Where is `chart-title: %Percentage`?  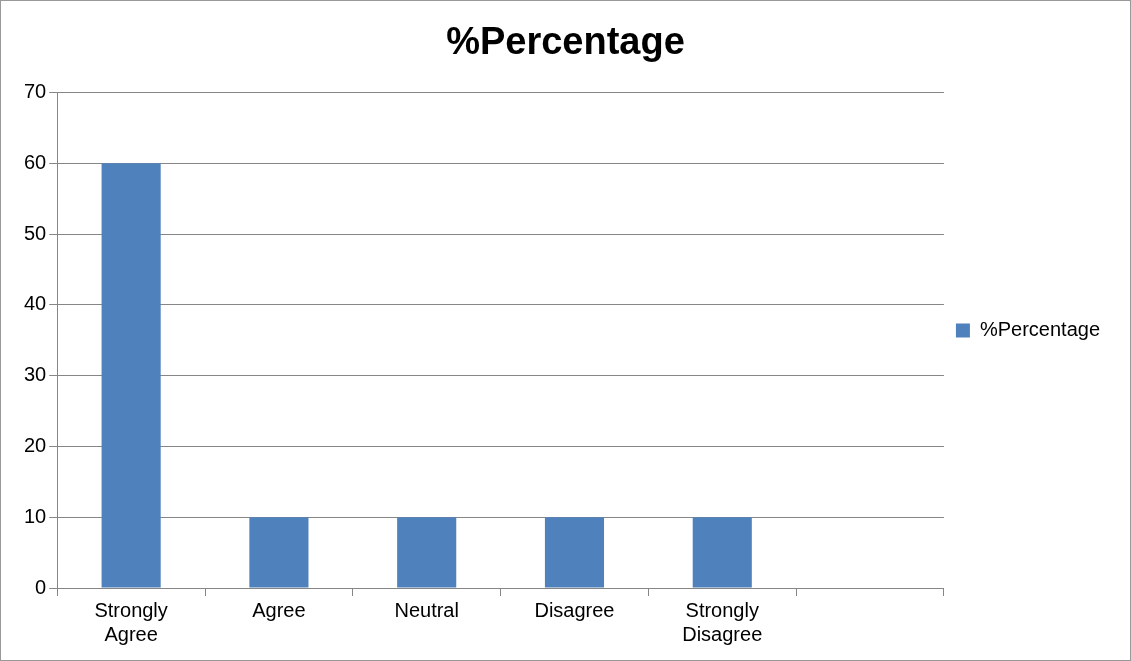
chart-title: %Percentage is located at coordinates (565, 41).